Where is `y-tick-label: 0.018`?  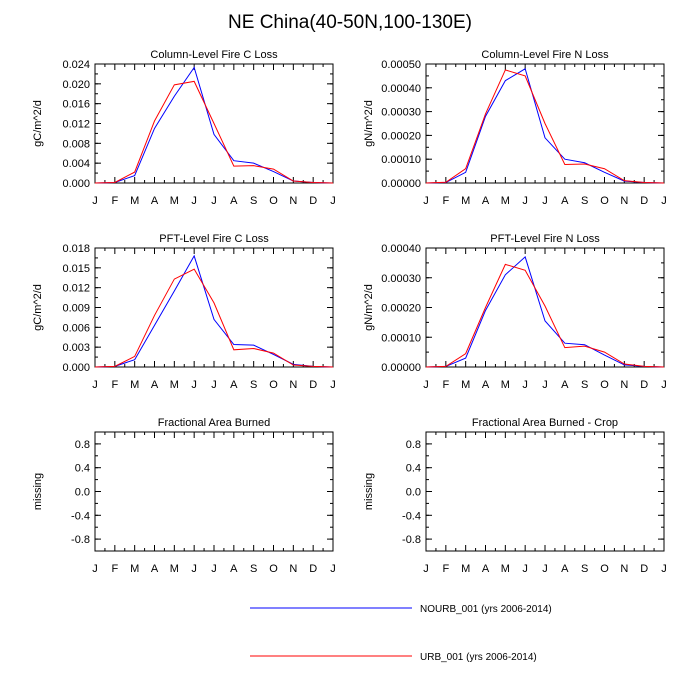
y-tick-label: 0.018 is located at coordinates (76, 249).